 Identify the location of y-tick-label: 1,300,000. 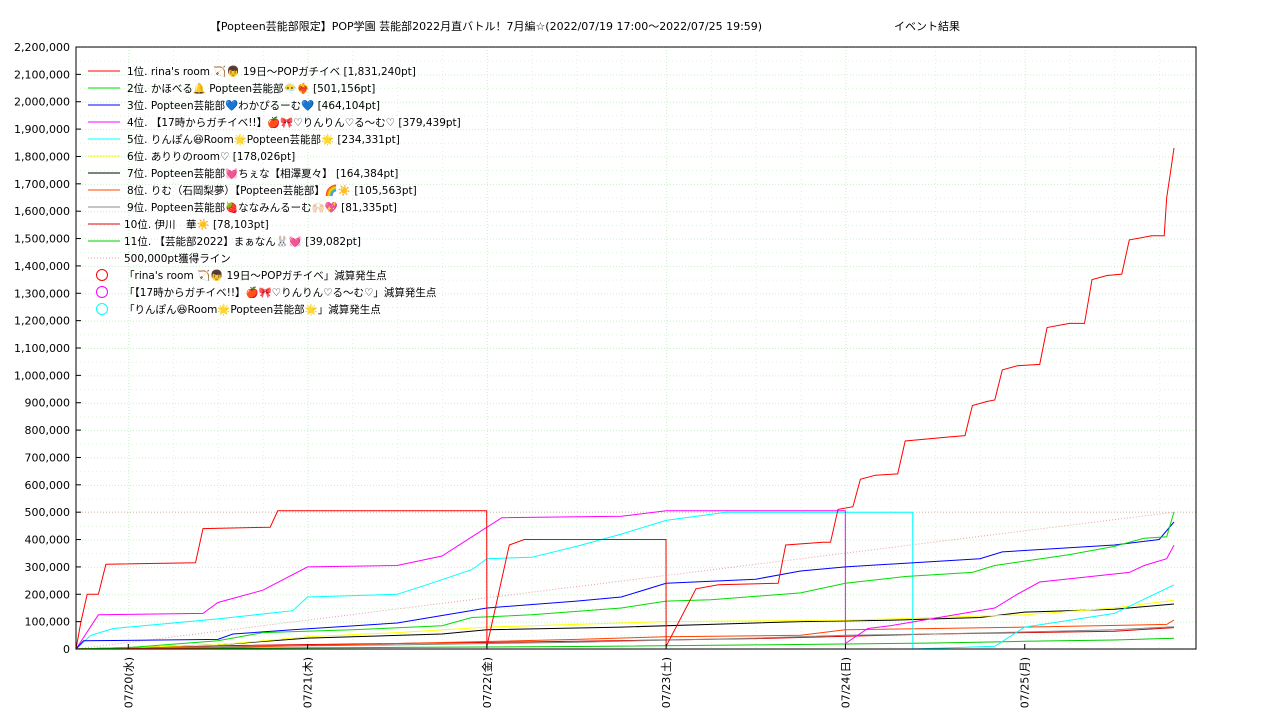
(42, 293).